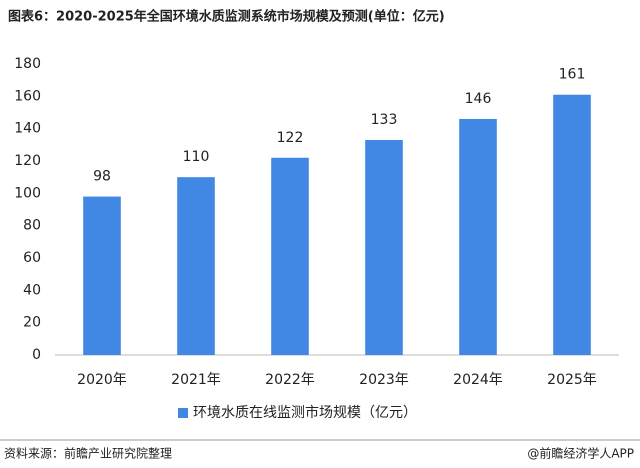 The height and width of the screenshot is (468, 640). What do you see at coordinates (27, 64) in the screenshot?
I see `y-tick-label: 180` at bounding box center [27, 64].